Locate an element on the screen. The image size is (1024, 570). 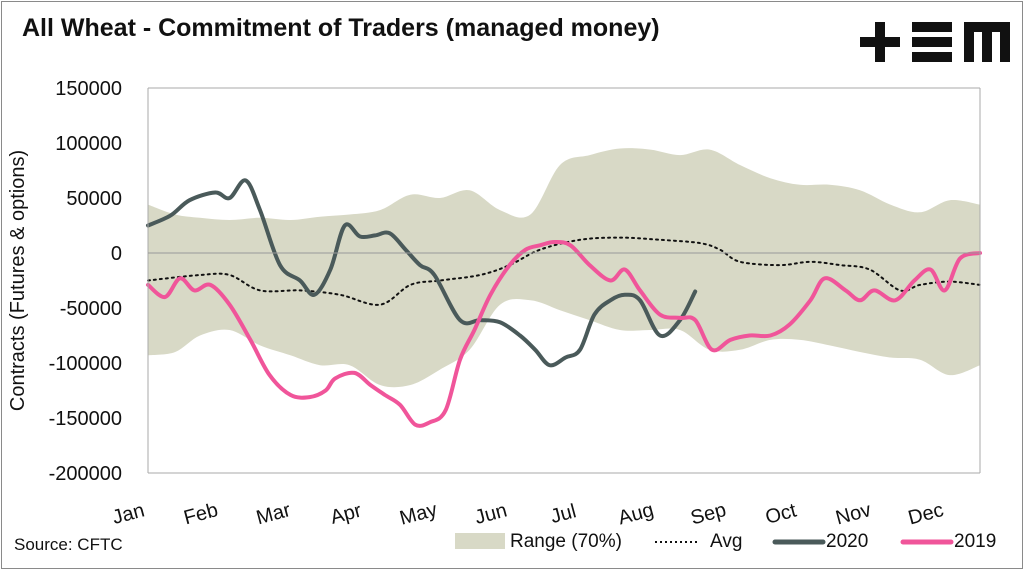
y-tick-label: 100000 is located at coordinates (88, 144).